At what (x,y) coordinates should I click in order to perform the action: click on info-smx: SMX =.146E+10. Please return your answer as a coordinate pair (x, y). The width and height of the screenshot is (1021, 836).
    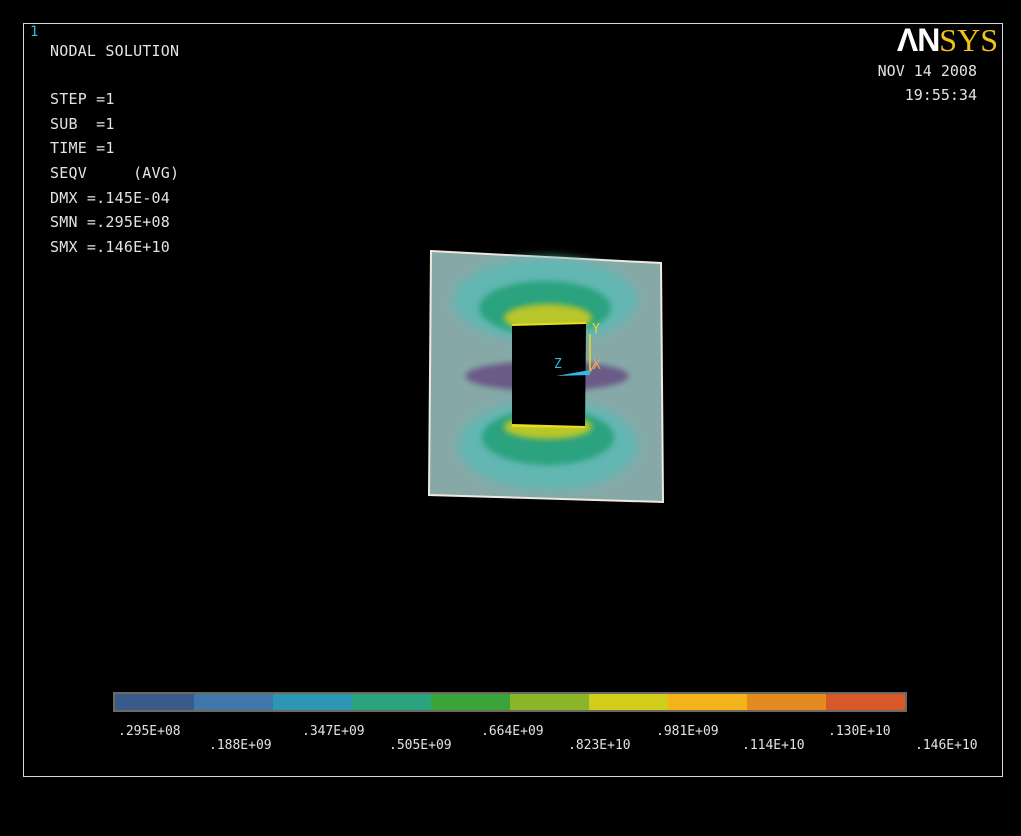
    Looking at the image, I should click on (110, 247).